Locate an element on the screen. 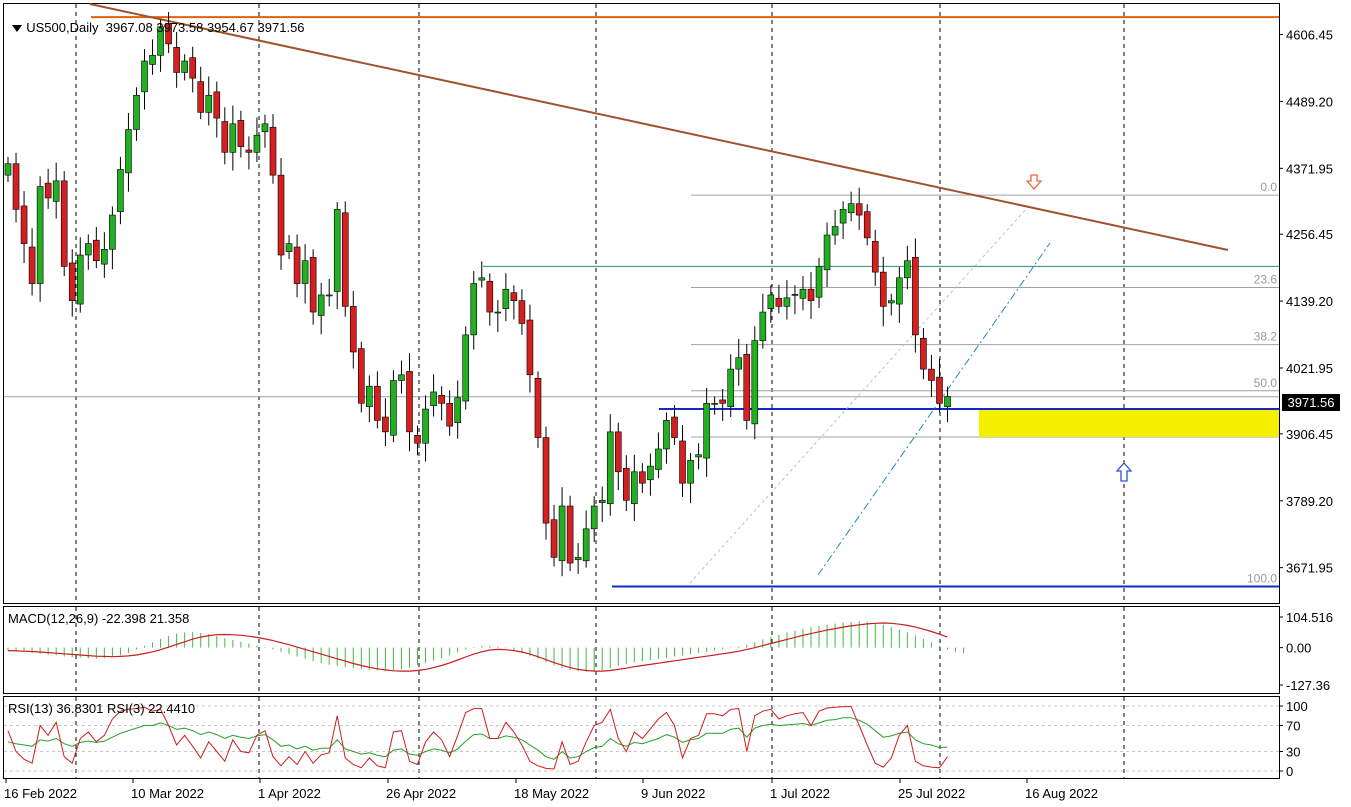  channel-upper-line is located at coordinates (858, 395).